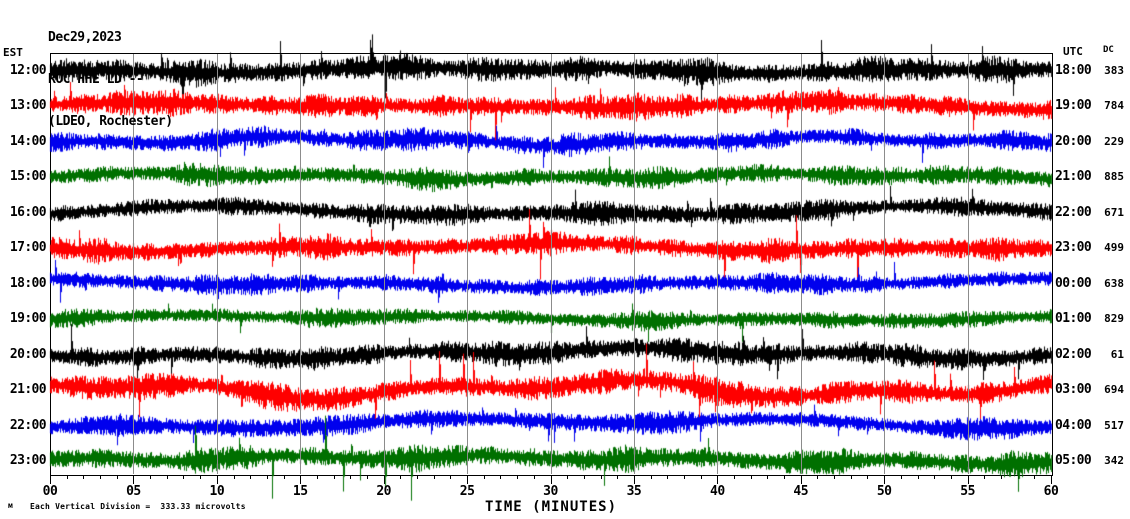  What do you see at coordinates (13, 52) in the screenshot?
I see `est-axis-label: EST` at bounding box center [13, 52].